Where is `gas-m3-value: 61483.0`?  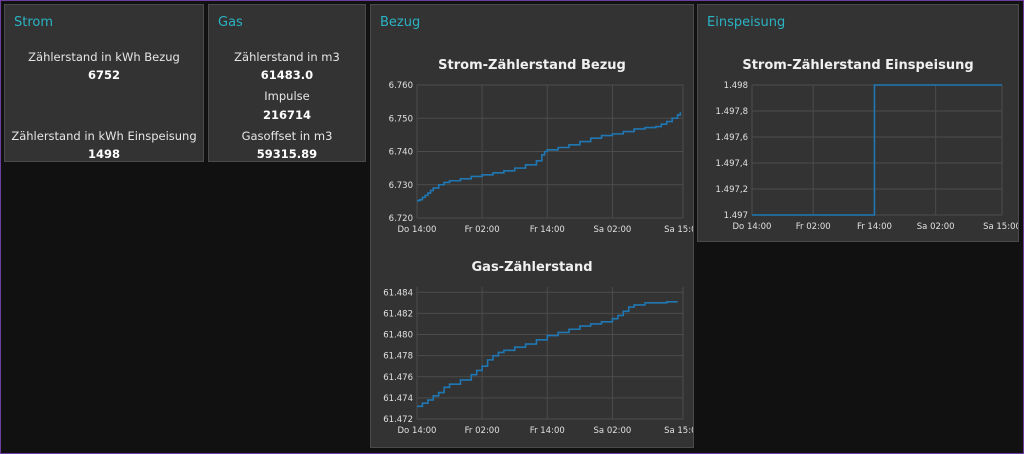
gas-m3-value: 61483.0 is located at coordinates (287, 75).